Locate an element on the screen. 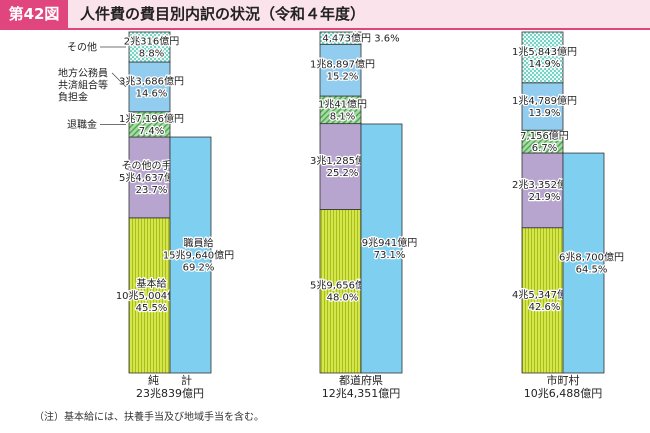 The width and height of the screenshot is (650, 433). bar-1-segment-pension is located at coordinates (340, 70).